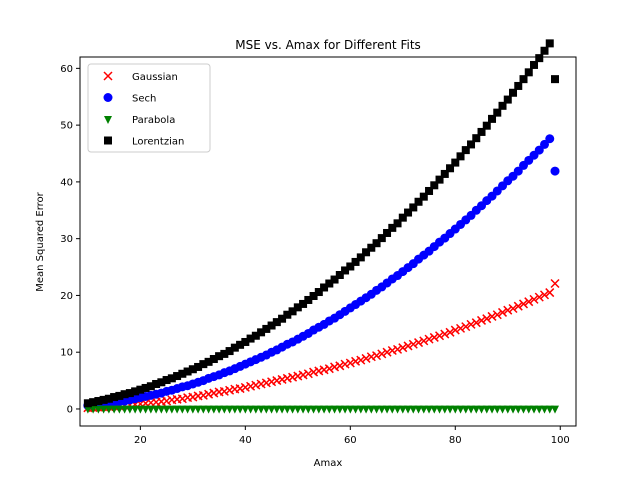 This screenshot has width=640, height=480. Describe the element at coordinates (70, 409) in the screenshot. I see `y-tick-label: 0` at that location.